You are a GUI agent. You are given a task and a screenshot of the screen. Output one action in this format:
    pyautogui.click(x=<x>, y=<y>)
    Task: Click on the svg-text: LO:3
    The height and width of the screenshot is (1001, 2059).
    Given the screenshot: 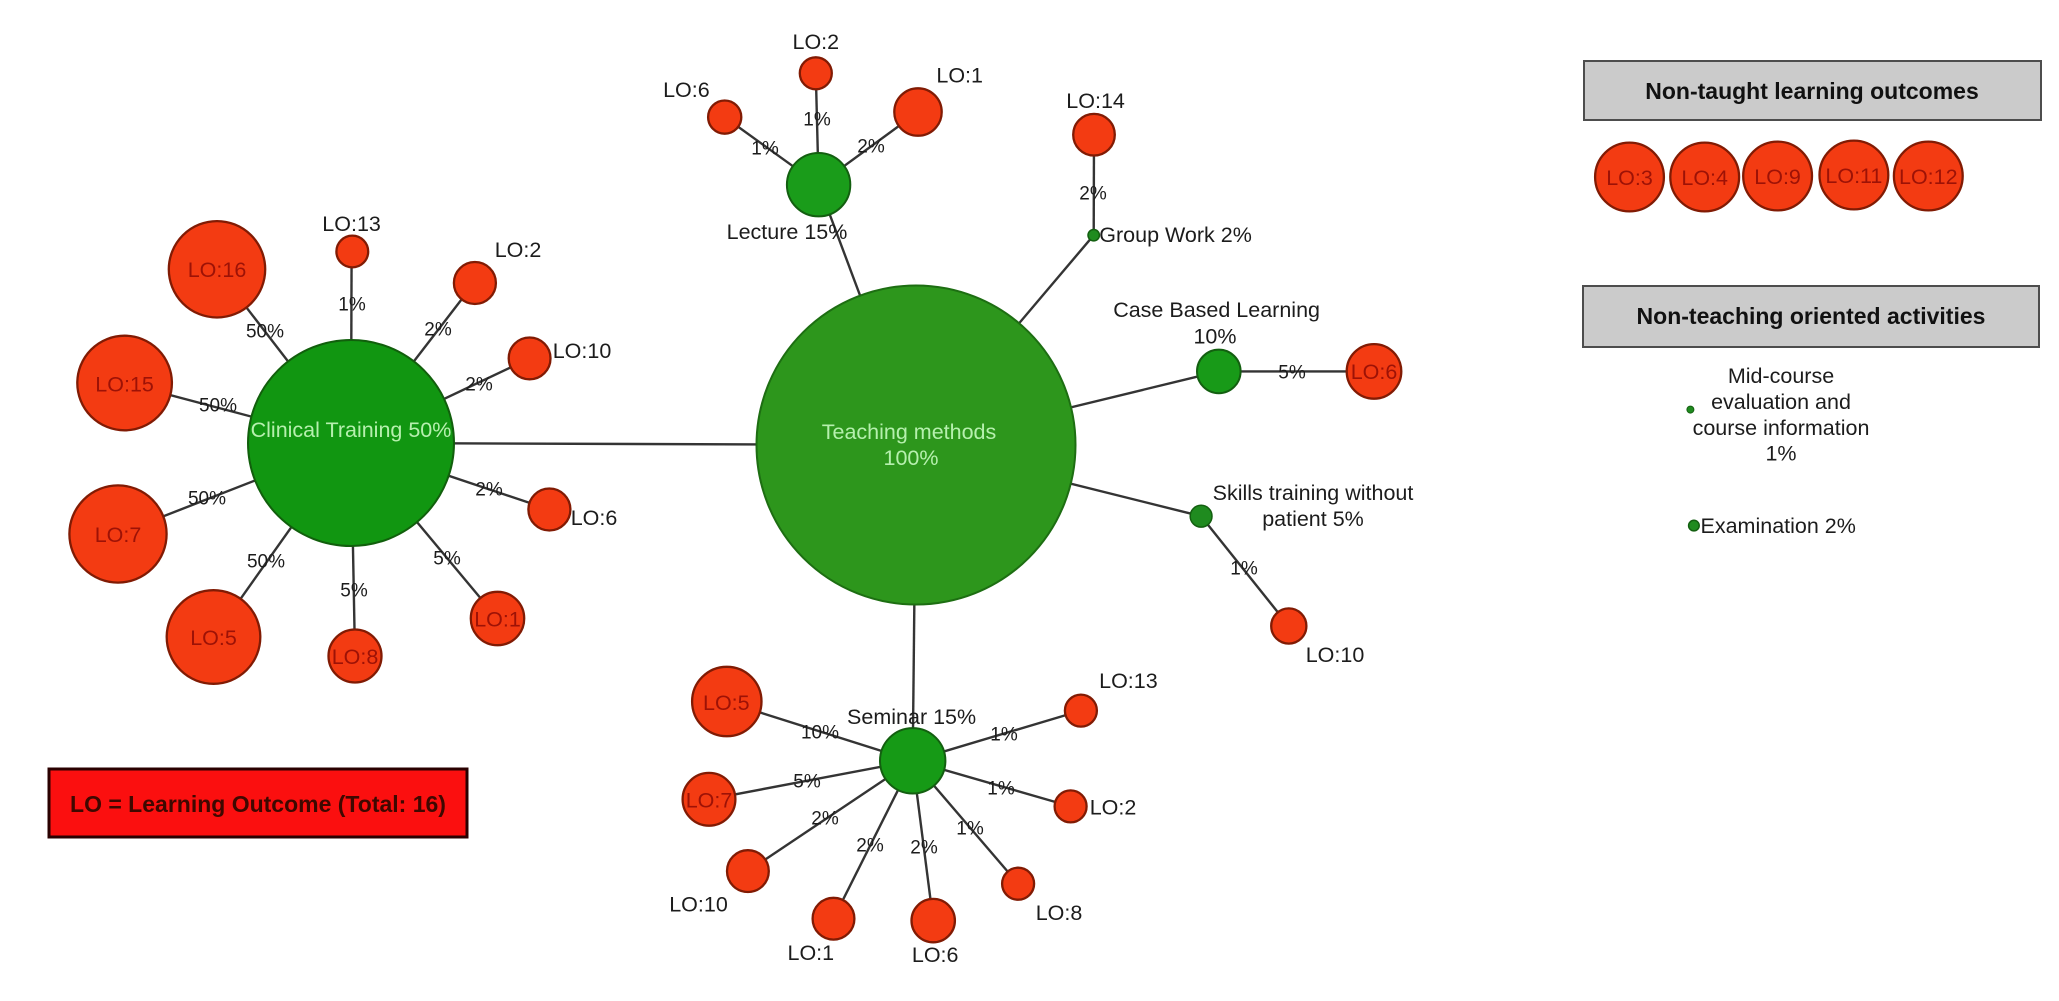 What is the action you would take?
    pyautogui.click(x=1629, y=178)
    